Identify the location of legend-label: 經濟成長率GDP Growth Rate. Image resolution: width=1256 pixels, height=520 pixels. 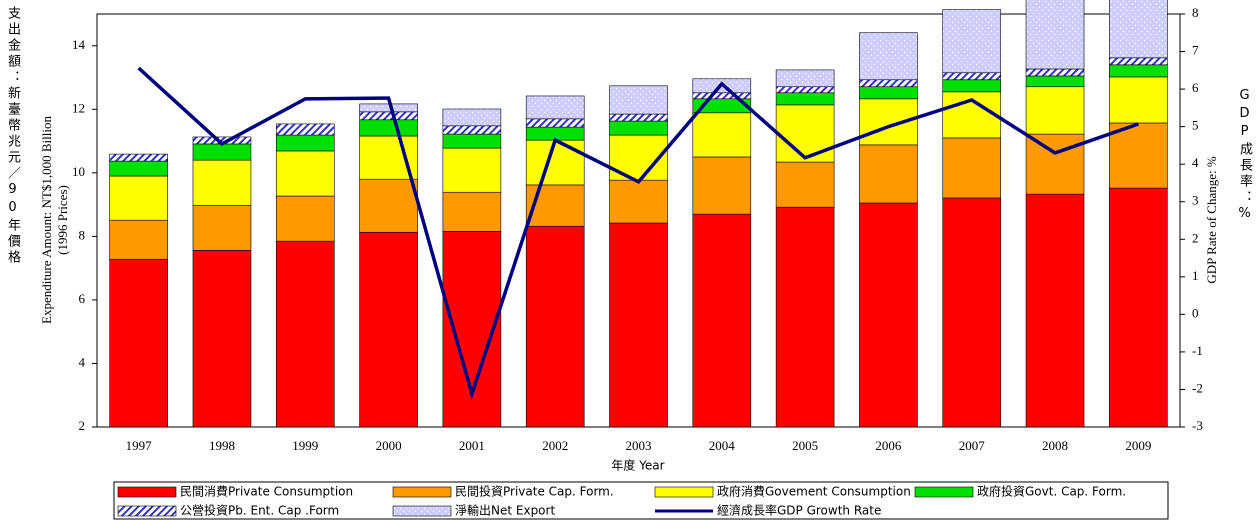
(799, 510).